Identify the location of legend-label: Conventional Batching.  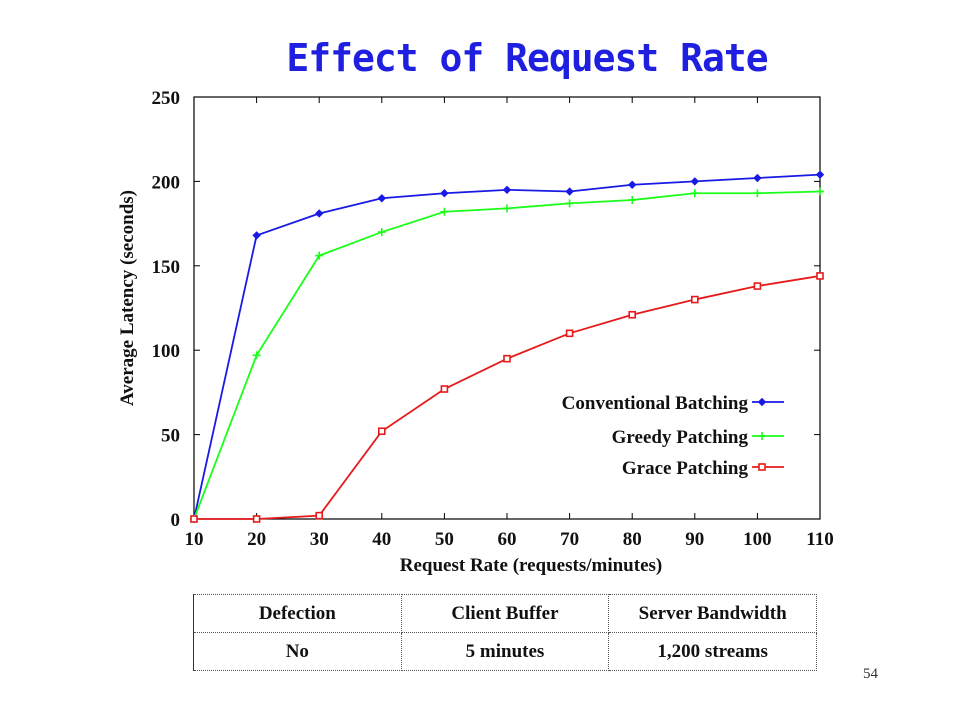
(655, 403).